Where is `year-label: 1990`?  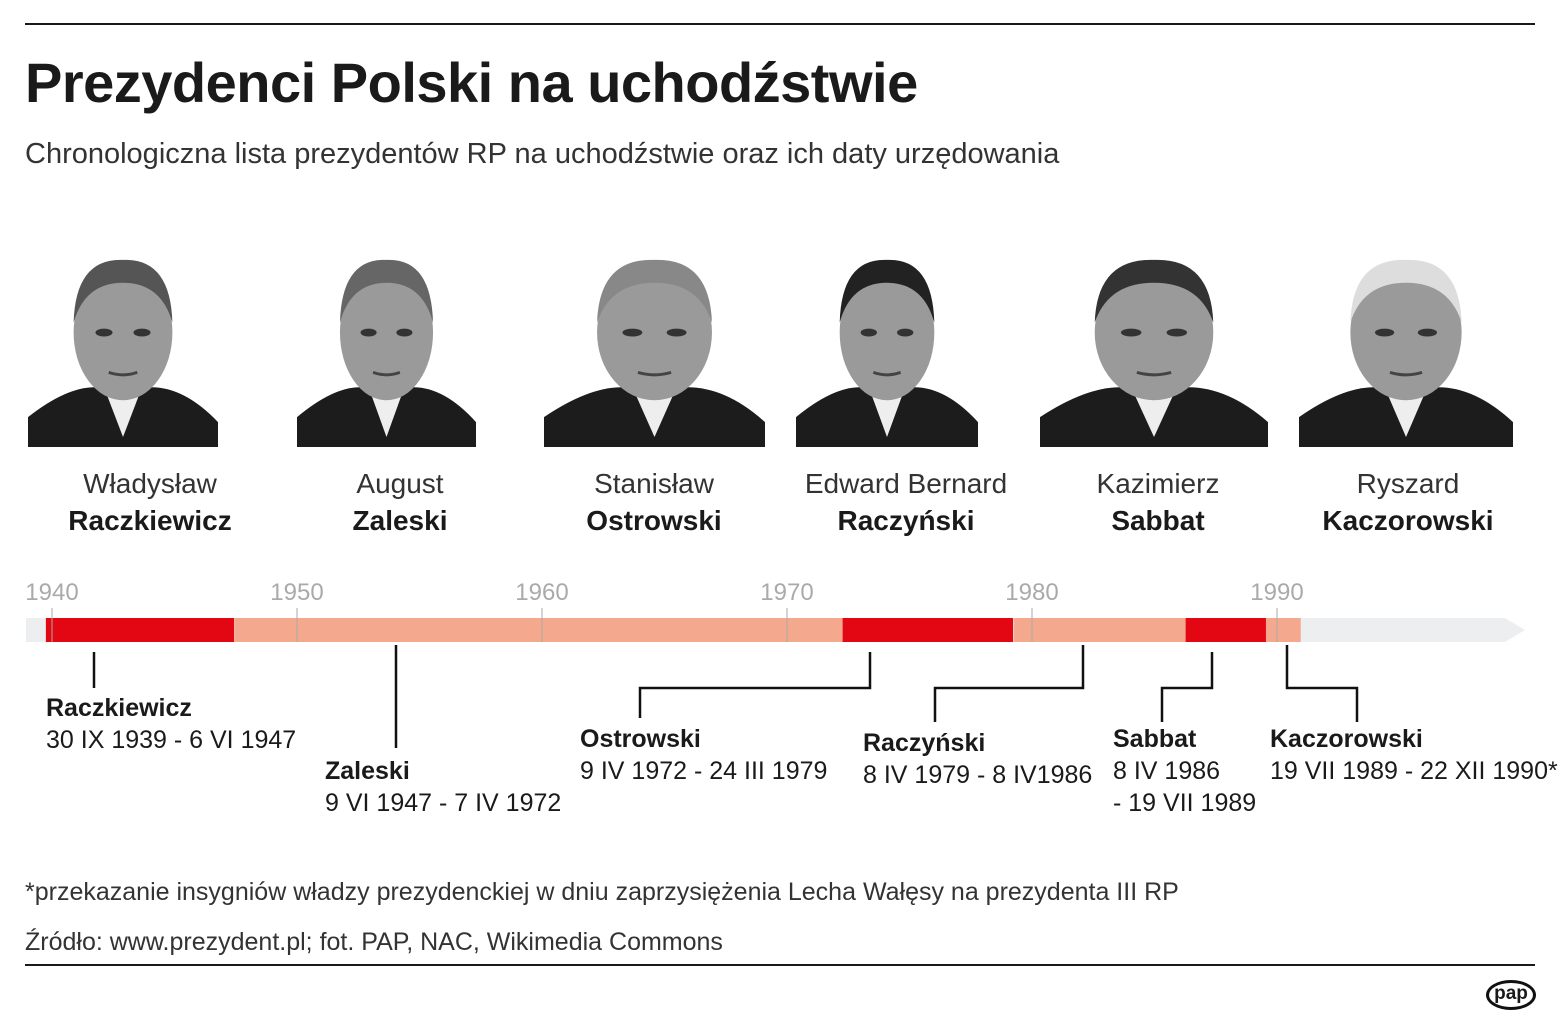
year-label: 1990 is located at coordinates (1276, 592).